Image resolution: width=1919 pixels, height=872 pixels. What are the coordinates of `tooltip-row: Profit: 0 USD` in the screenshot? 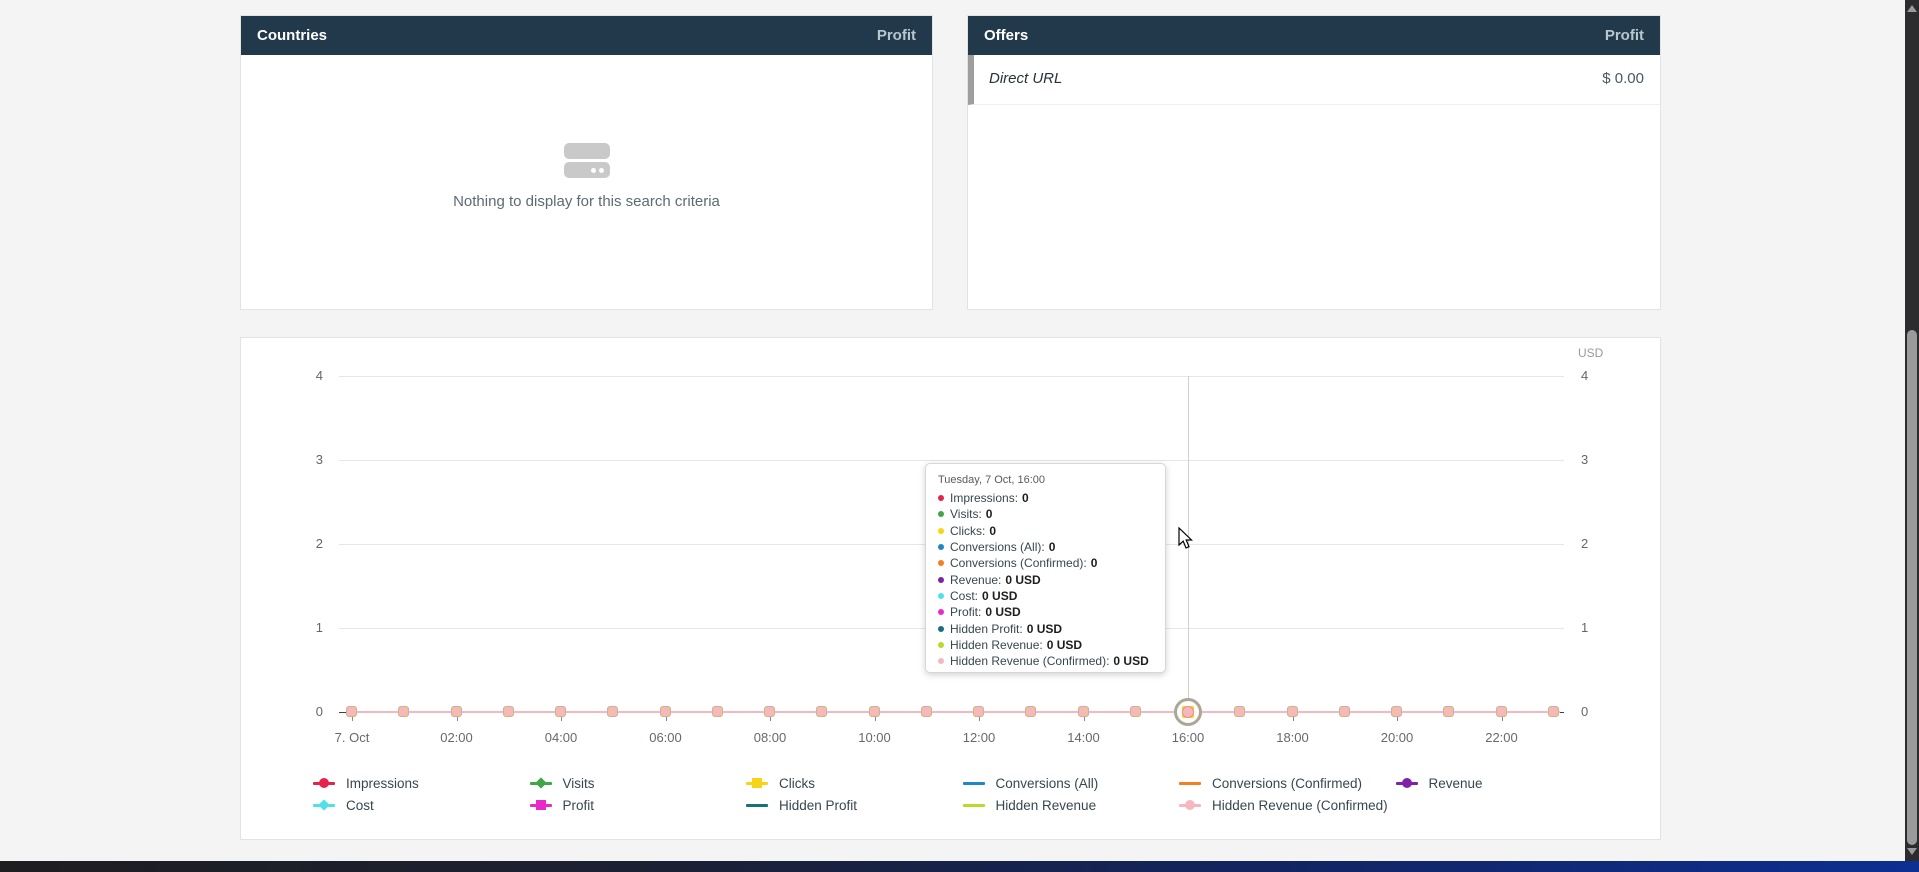 It's located at (1045, 612).